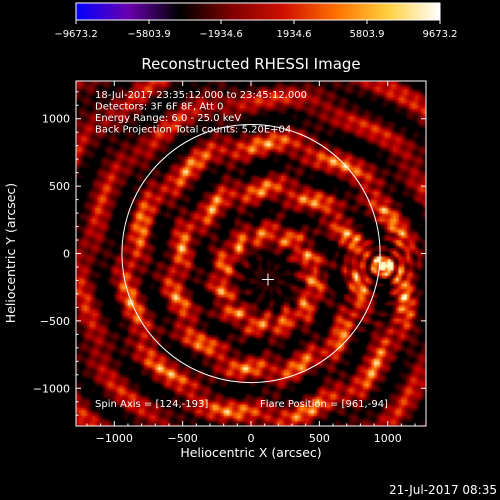 The height and width of the screenshot is (500, 500). Describe the element at coordinates (250, 64) in the screenshot. I see `chart-title: Reconstructed RHESSI Image` at that location.